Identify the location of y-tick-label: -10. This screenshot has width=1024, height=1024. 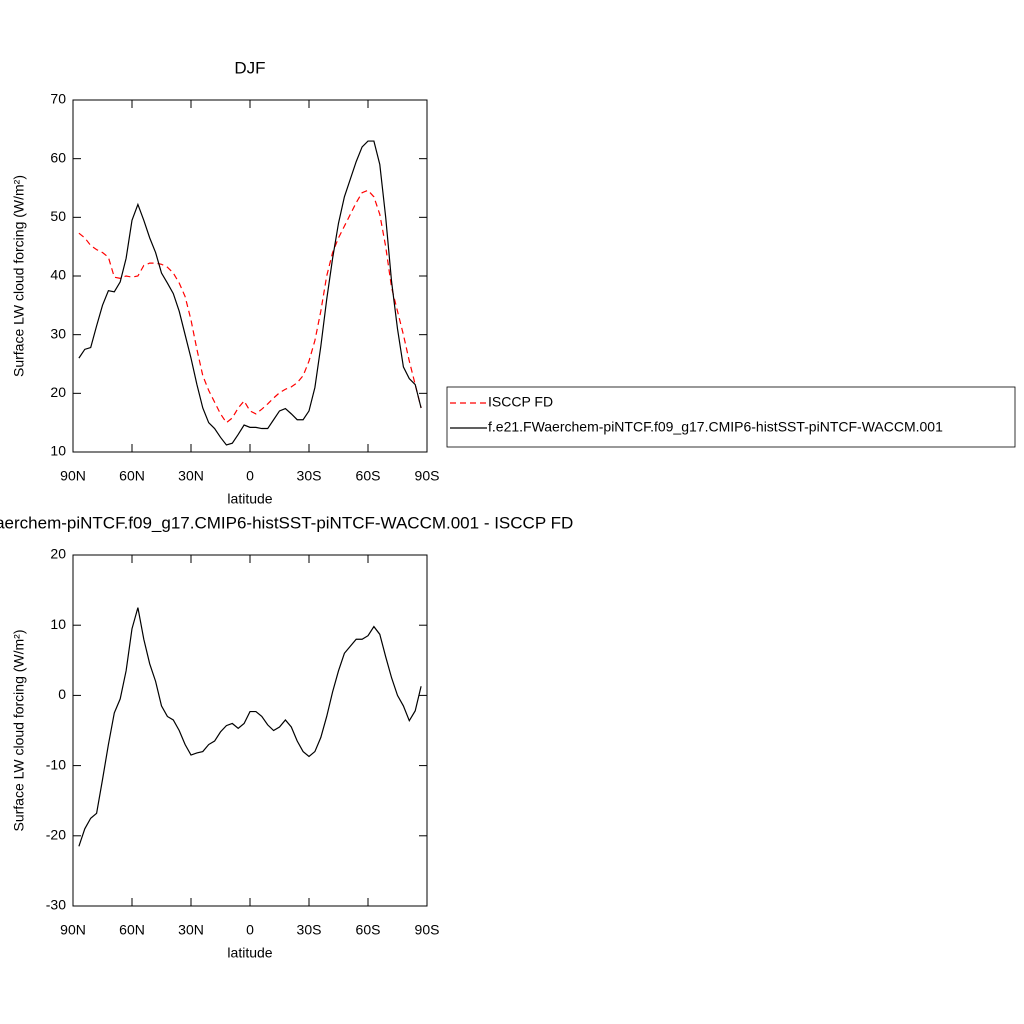
(56, 764).